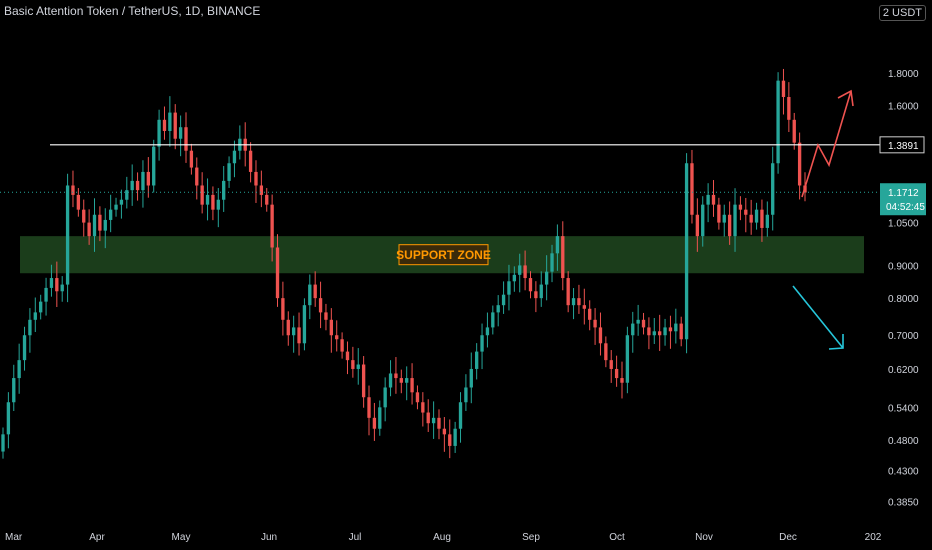 Image resolution: width=932 pixels, height=550 pixels. What do you see at coordinates (902, 13) in the screenshot?
I see `currency-unit-badge: 2 USDT` at bounding box center [902, 13].